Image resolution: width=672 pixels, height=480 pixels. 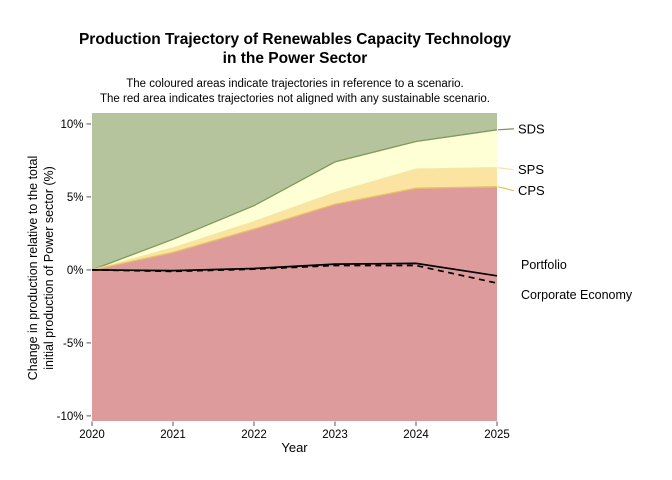 I want to click on cps-area, so click(x=294, y=218).